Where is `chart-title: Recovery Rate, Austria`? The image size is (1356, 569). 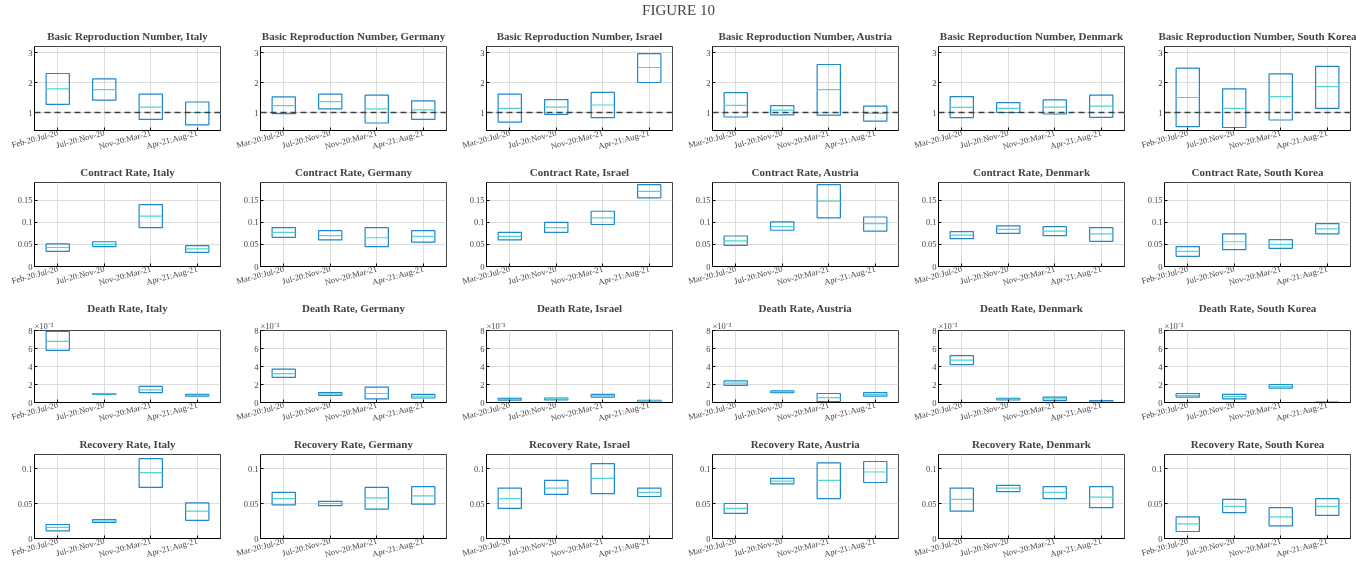
chart-title: Recovery Rate, Austria is located at coordinates (805, 443).